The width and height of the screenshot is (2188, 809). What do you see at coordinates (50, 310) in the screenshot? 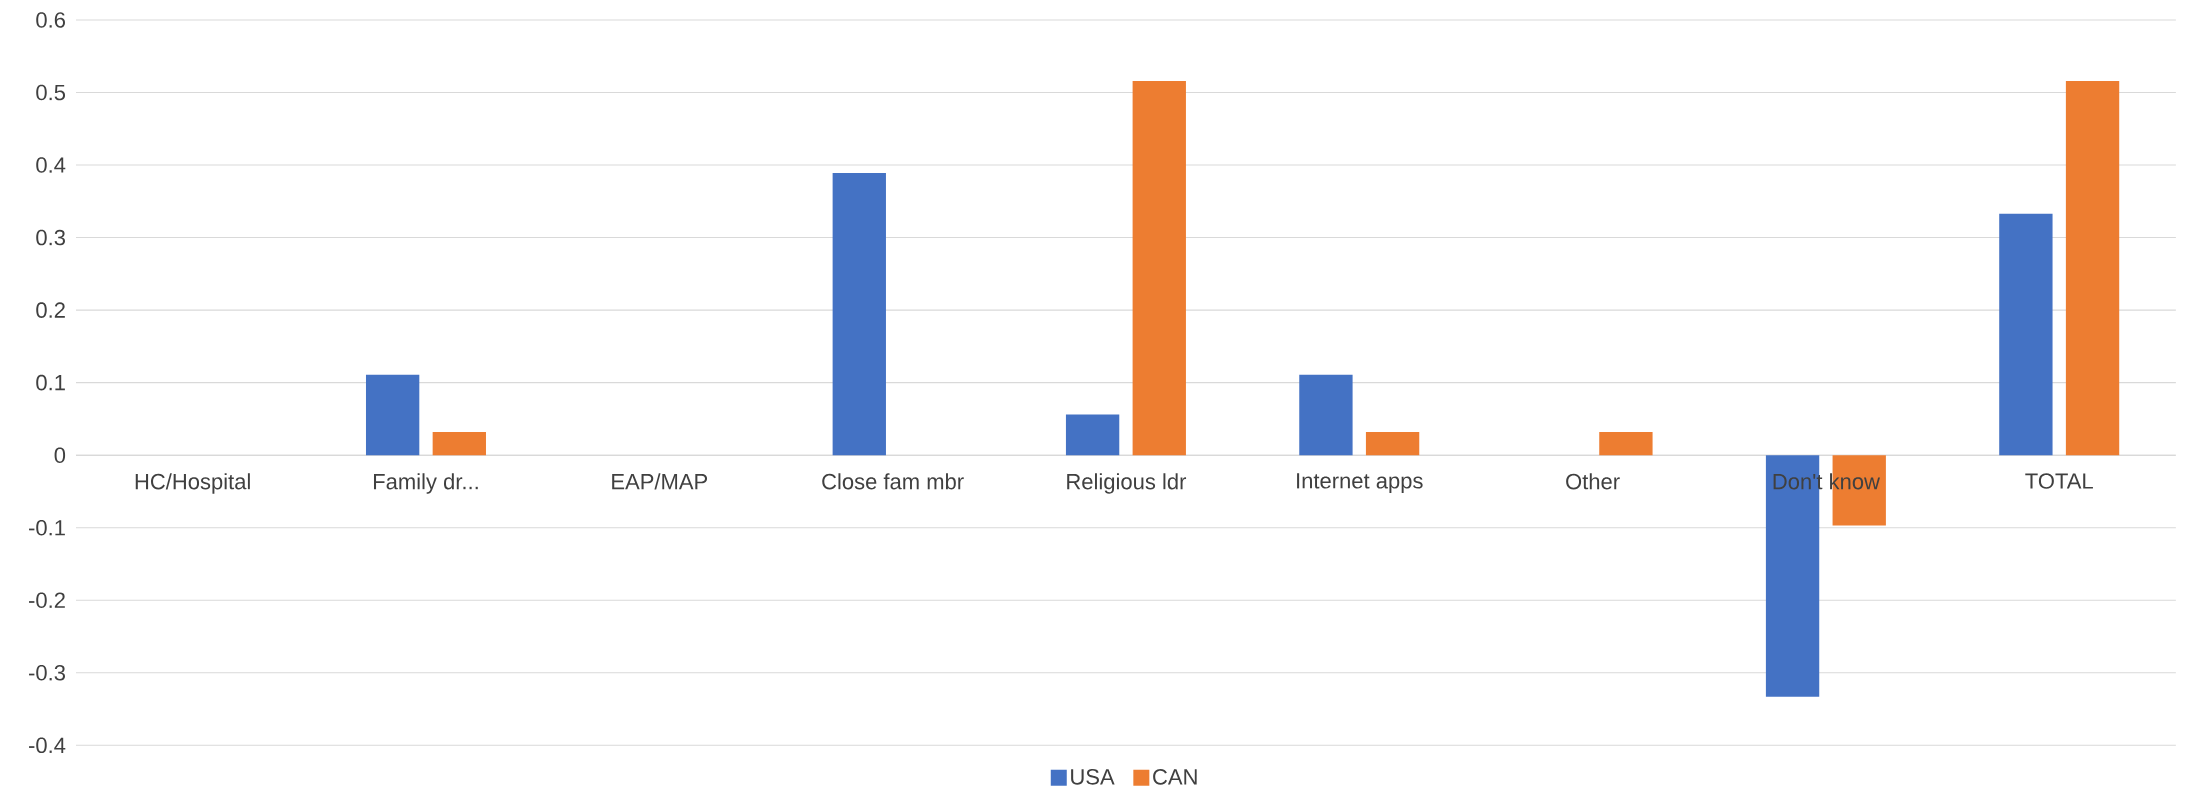
I see `y-tick-label: 0.2` at bounding box center [50, 310].